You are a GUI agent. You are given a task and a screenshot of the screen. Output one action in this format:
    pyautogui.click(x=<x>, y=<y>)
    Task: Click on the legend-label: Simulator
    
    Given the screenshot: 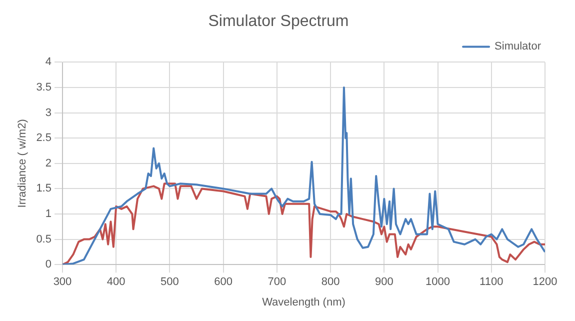 What is the action you would take?
    pyautogui.click(x=518, y=46)
    